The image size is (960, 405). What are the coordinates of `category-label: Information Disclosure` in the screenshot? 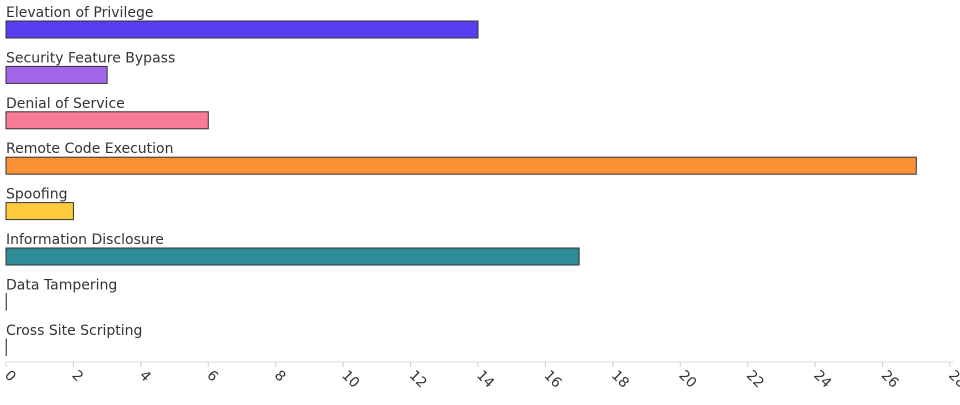 It's located at (85, 240).